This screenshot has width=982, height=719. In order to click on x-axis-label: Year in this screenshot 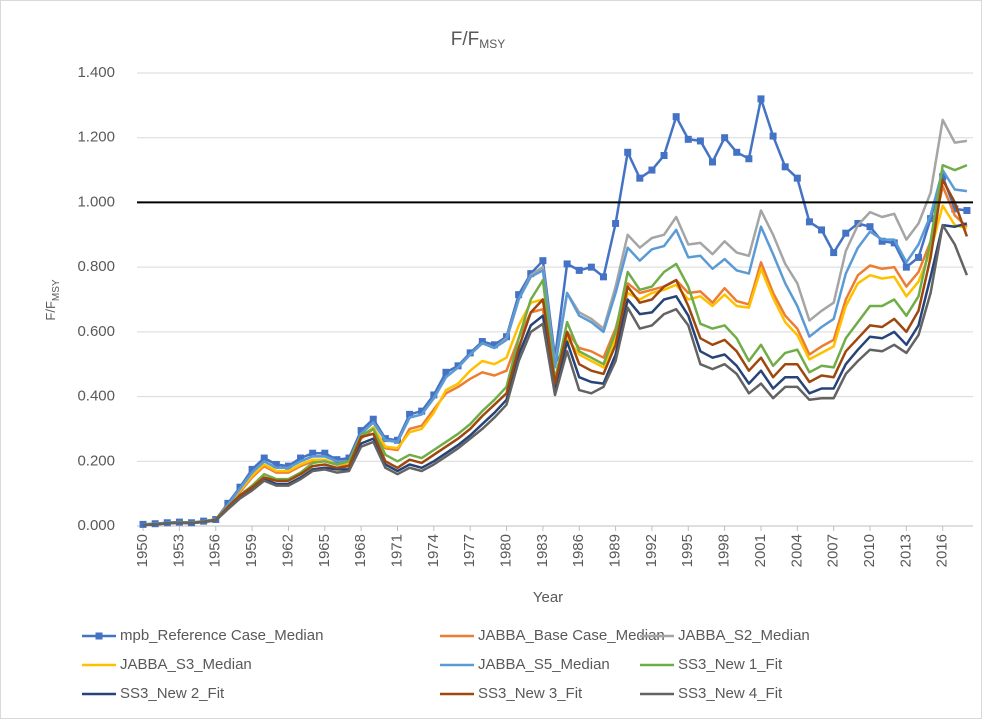, I will do `click(548, 597)`.